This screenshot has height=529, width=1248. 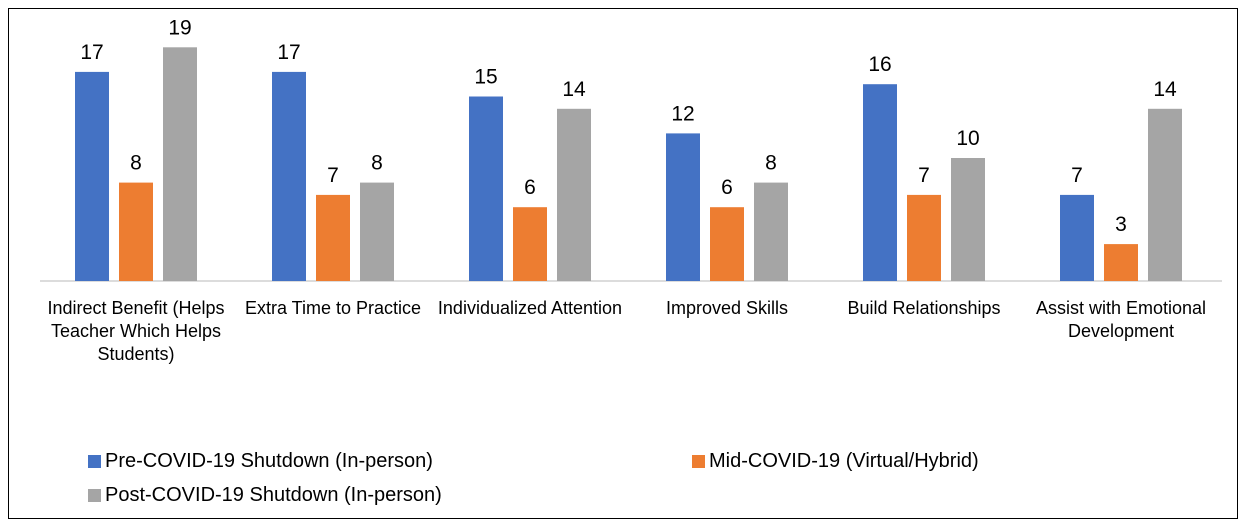 What do you see at coordinates (924, 308) in the screenshot?
I see `x-tick-label: Build Relationships` at bounding box center [924, 308].